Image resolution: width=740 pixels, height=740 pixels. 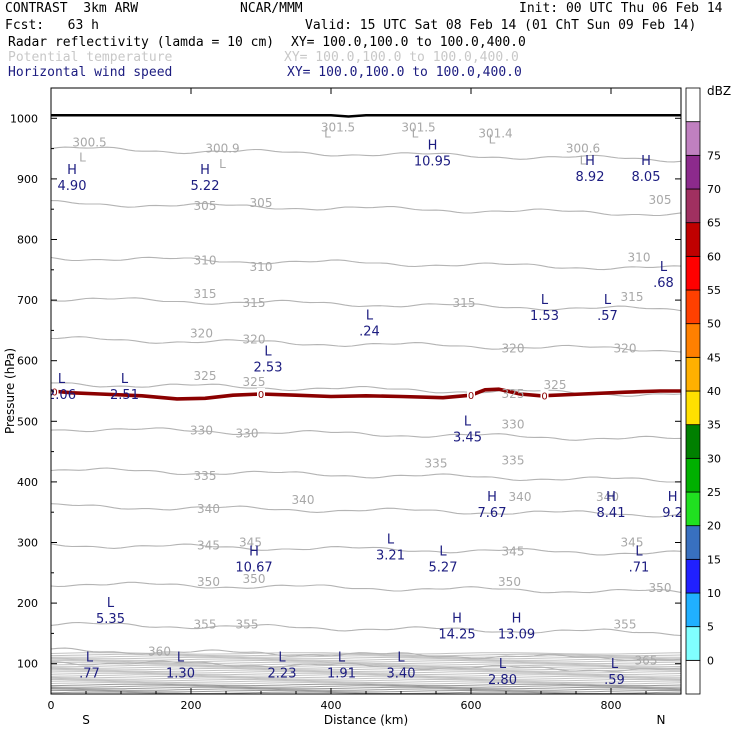 What do you see at coordinates (714, 290) in the screenshot?
I see `colorbar-tick-label: 55` at bounding box center [714, 290].